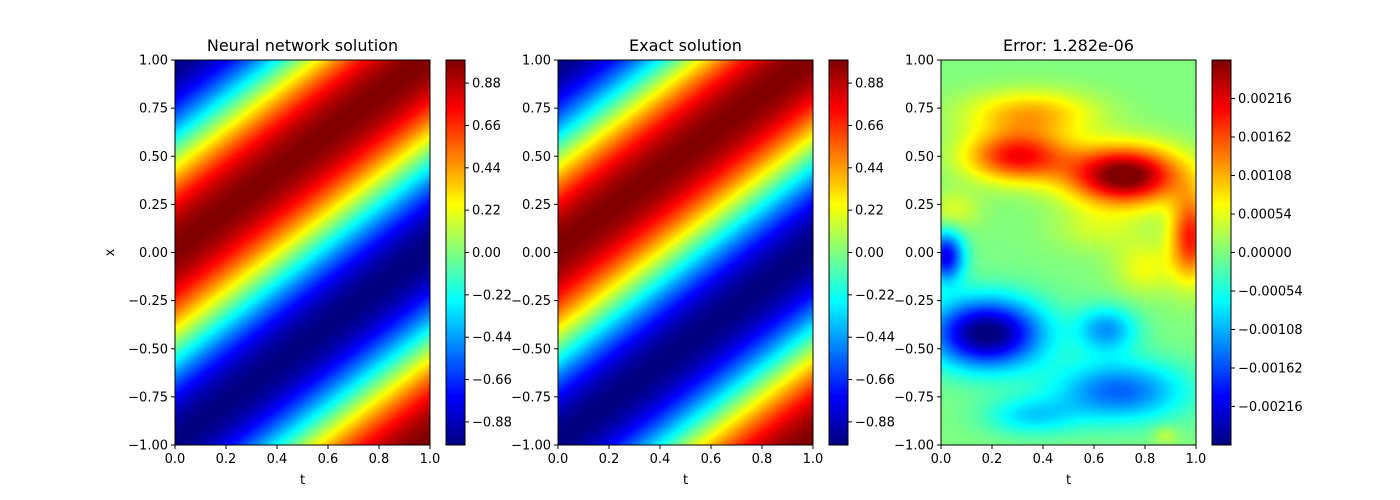 The width and height of the screenshot is (1400, 500). I want to click on colorbar-tick-label: 0.00000, so click(1265, 253).